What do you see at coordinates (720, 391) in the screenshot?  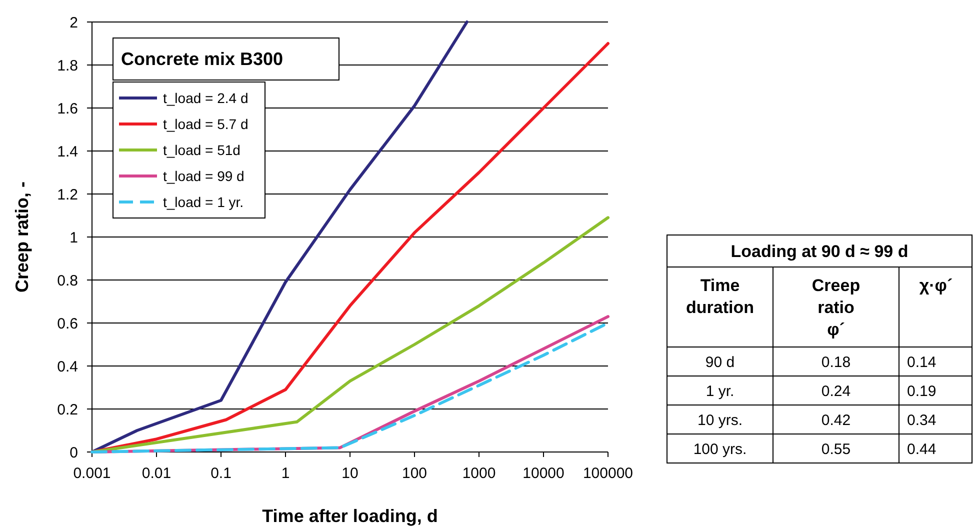 I see `text: 1 yr.` at bounding box center [720, 391].